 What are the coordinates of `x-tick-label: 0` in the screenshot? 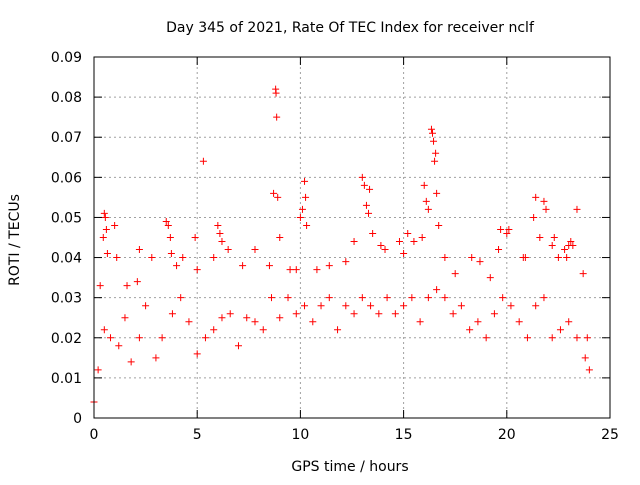 It's located at (94, 435).